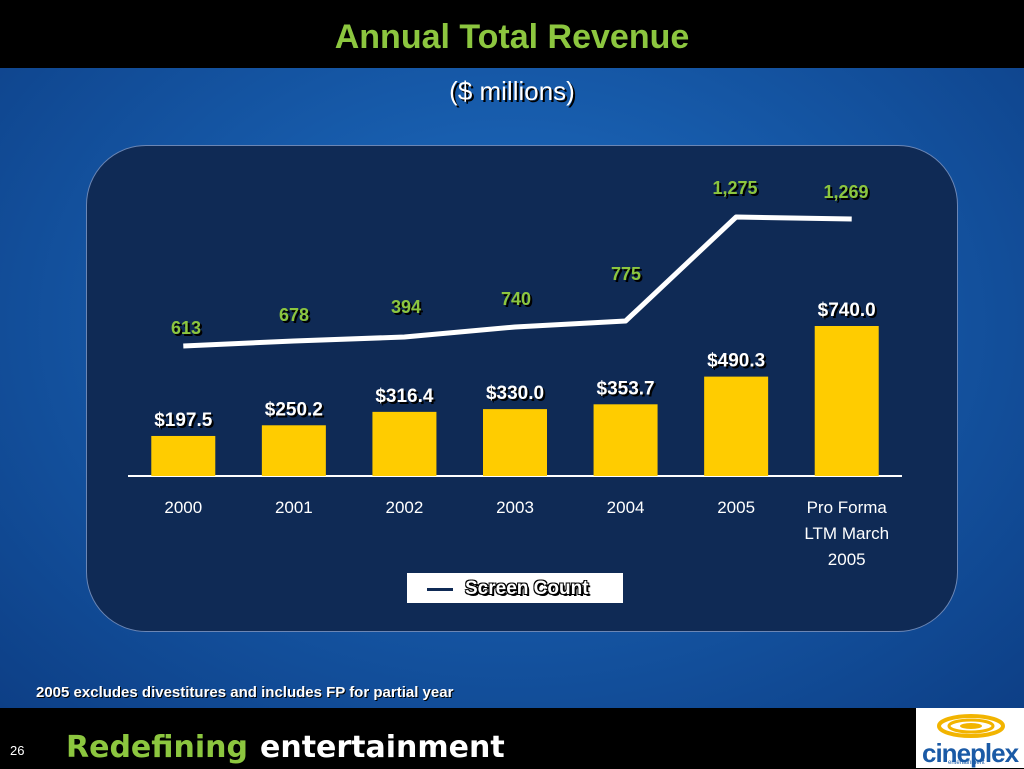  I want to click on tagline: Redefining entertainment, so click(285, 747).